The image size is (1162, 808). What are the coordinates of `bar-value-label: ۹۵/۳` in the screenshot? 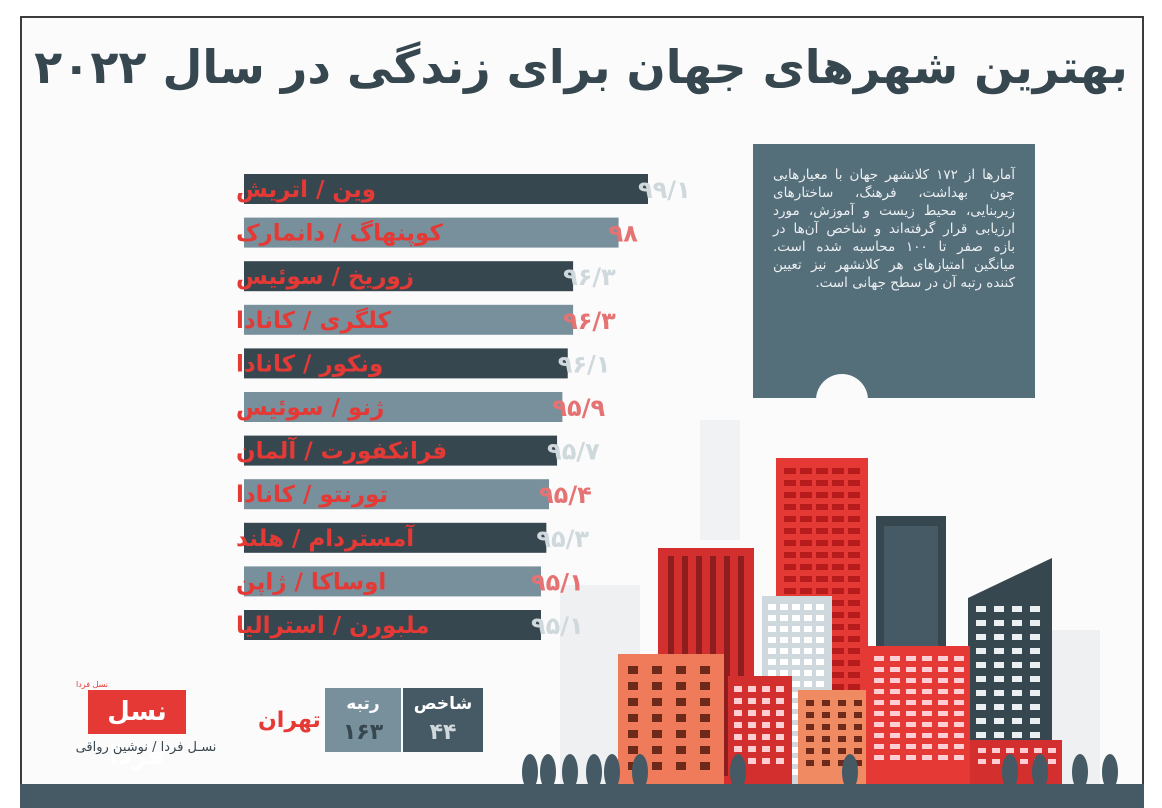 It's located at (562, 539).